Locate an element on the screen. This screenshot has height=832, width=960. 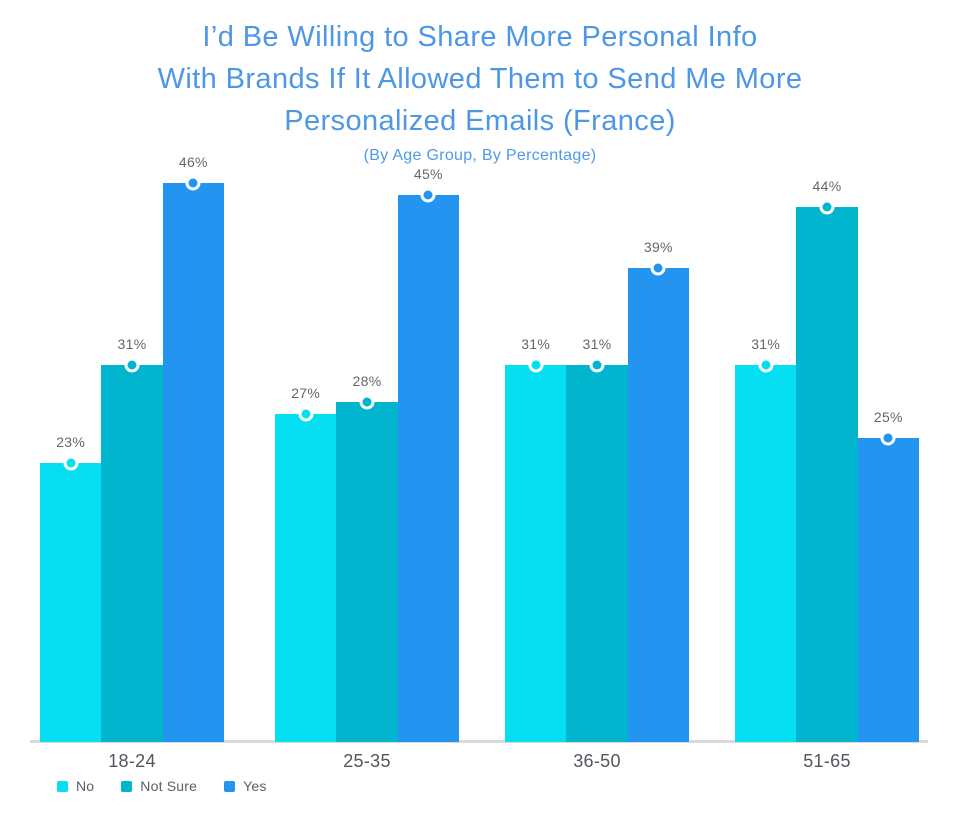
bar-group-51-65: 31% 44% 25% 51-65 is located at coordinates (827, 474).